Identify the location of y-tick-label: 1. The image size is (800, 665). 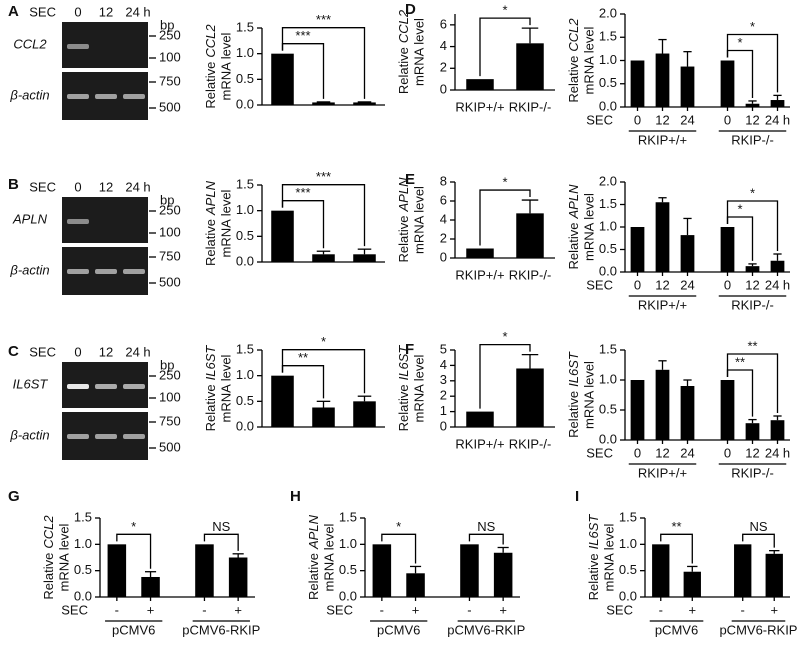
(443, 410).